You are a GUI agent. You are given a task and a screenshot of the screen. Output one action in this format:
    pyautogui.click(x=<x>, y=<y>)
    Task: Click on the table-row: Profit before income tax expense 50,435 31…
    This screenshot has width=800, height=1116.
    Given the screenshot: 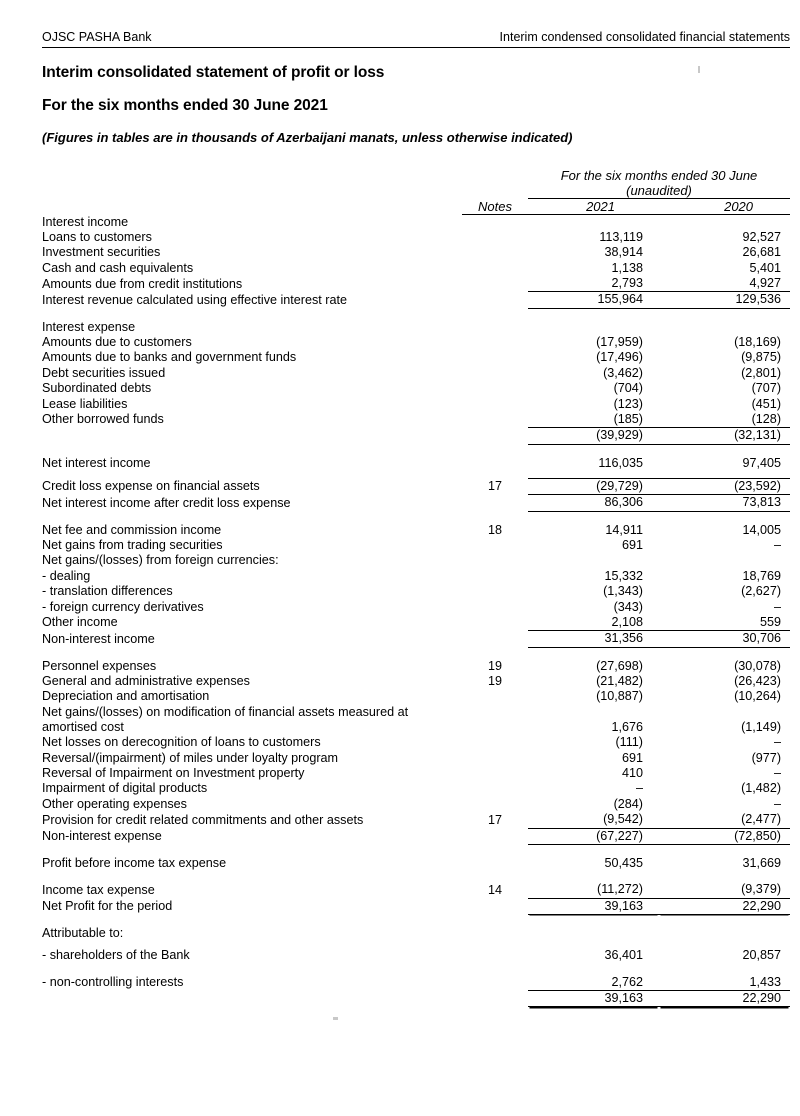 What is the action you would take?
    pyautogui.click(x=416, y=863)
    